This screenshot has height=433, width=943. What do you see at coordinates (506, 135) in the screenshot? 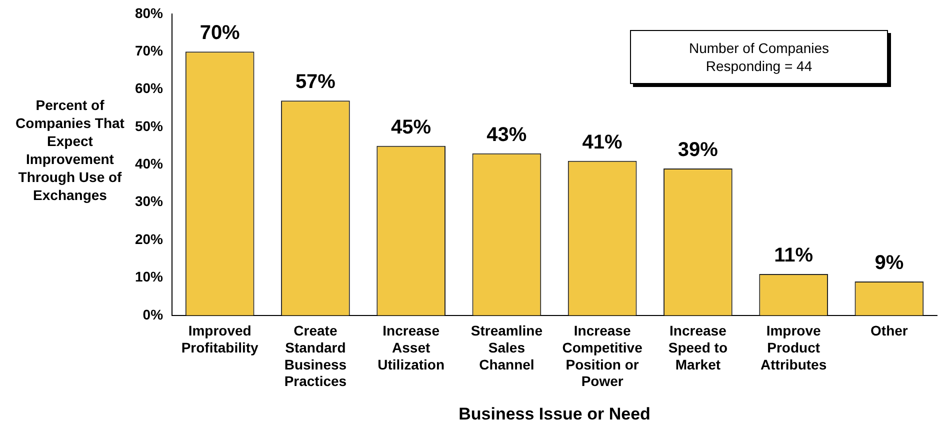
I see `data-label: 43%` at bounding box center [506, 135].